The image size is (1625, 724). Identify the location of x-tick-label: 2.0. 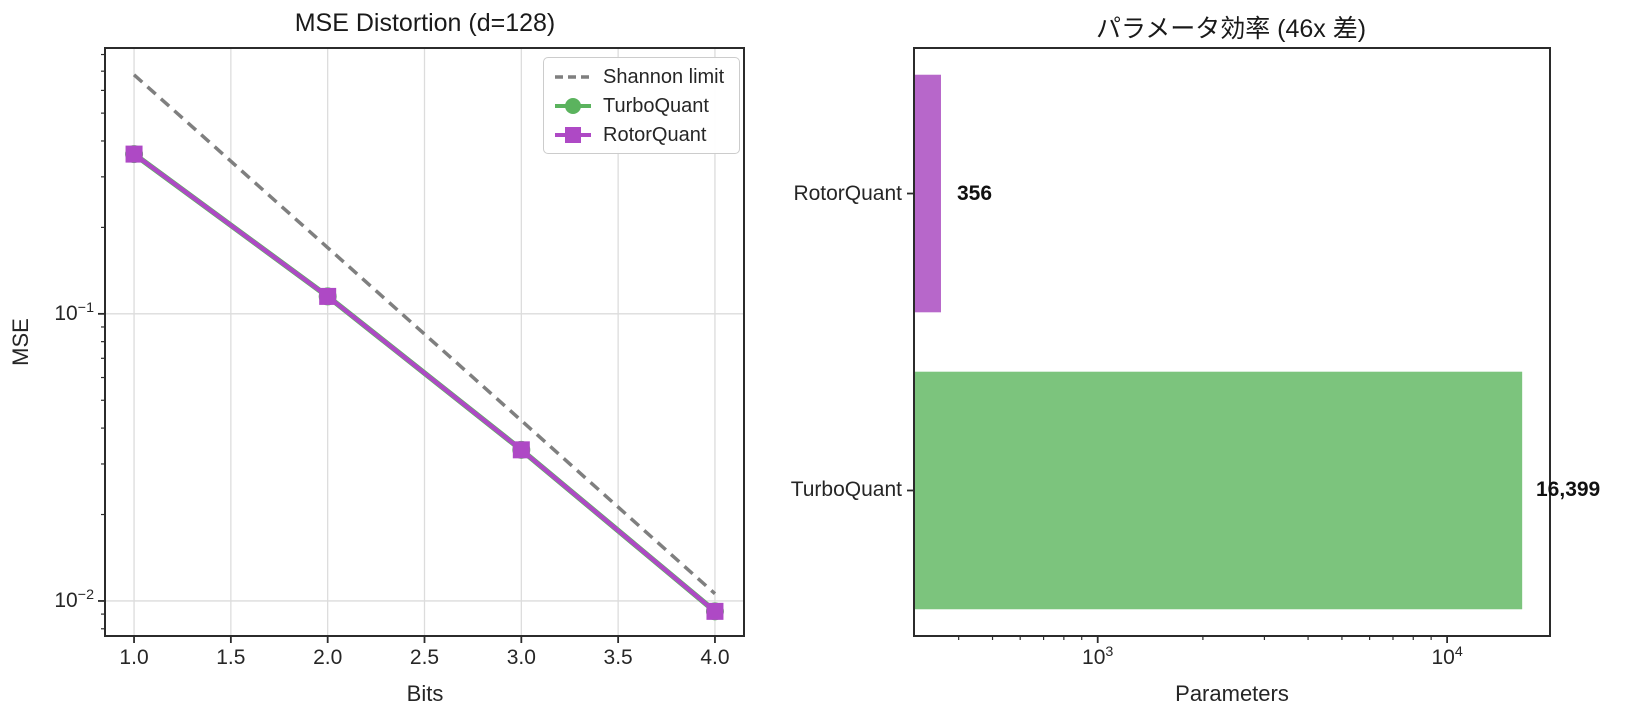
(328, 657).